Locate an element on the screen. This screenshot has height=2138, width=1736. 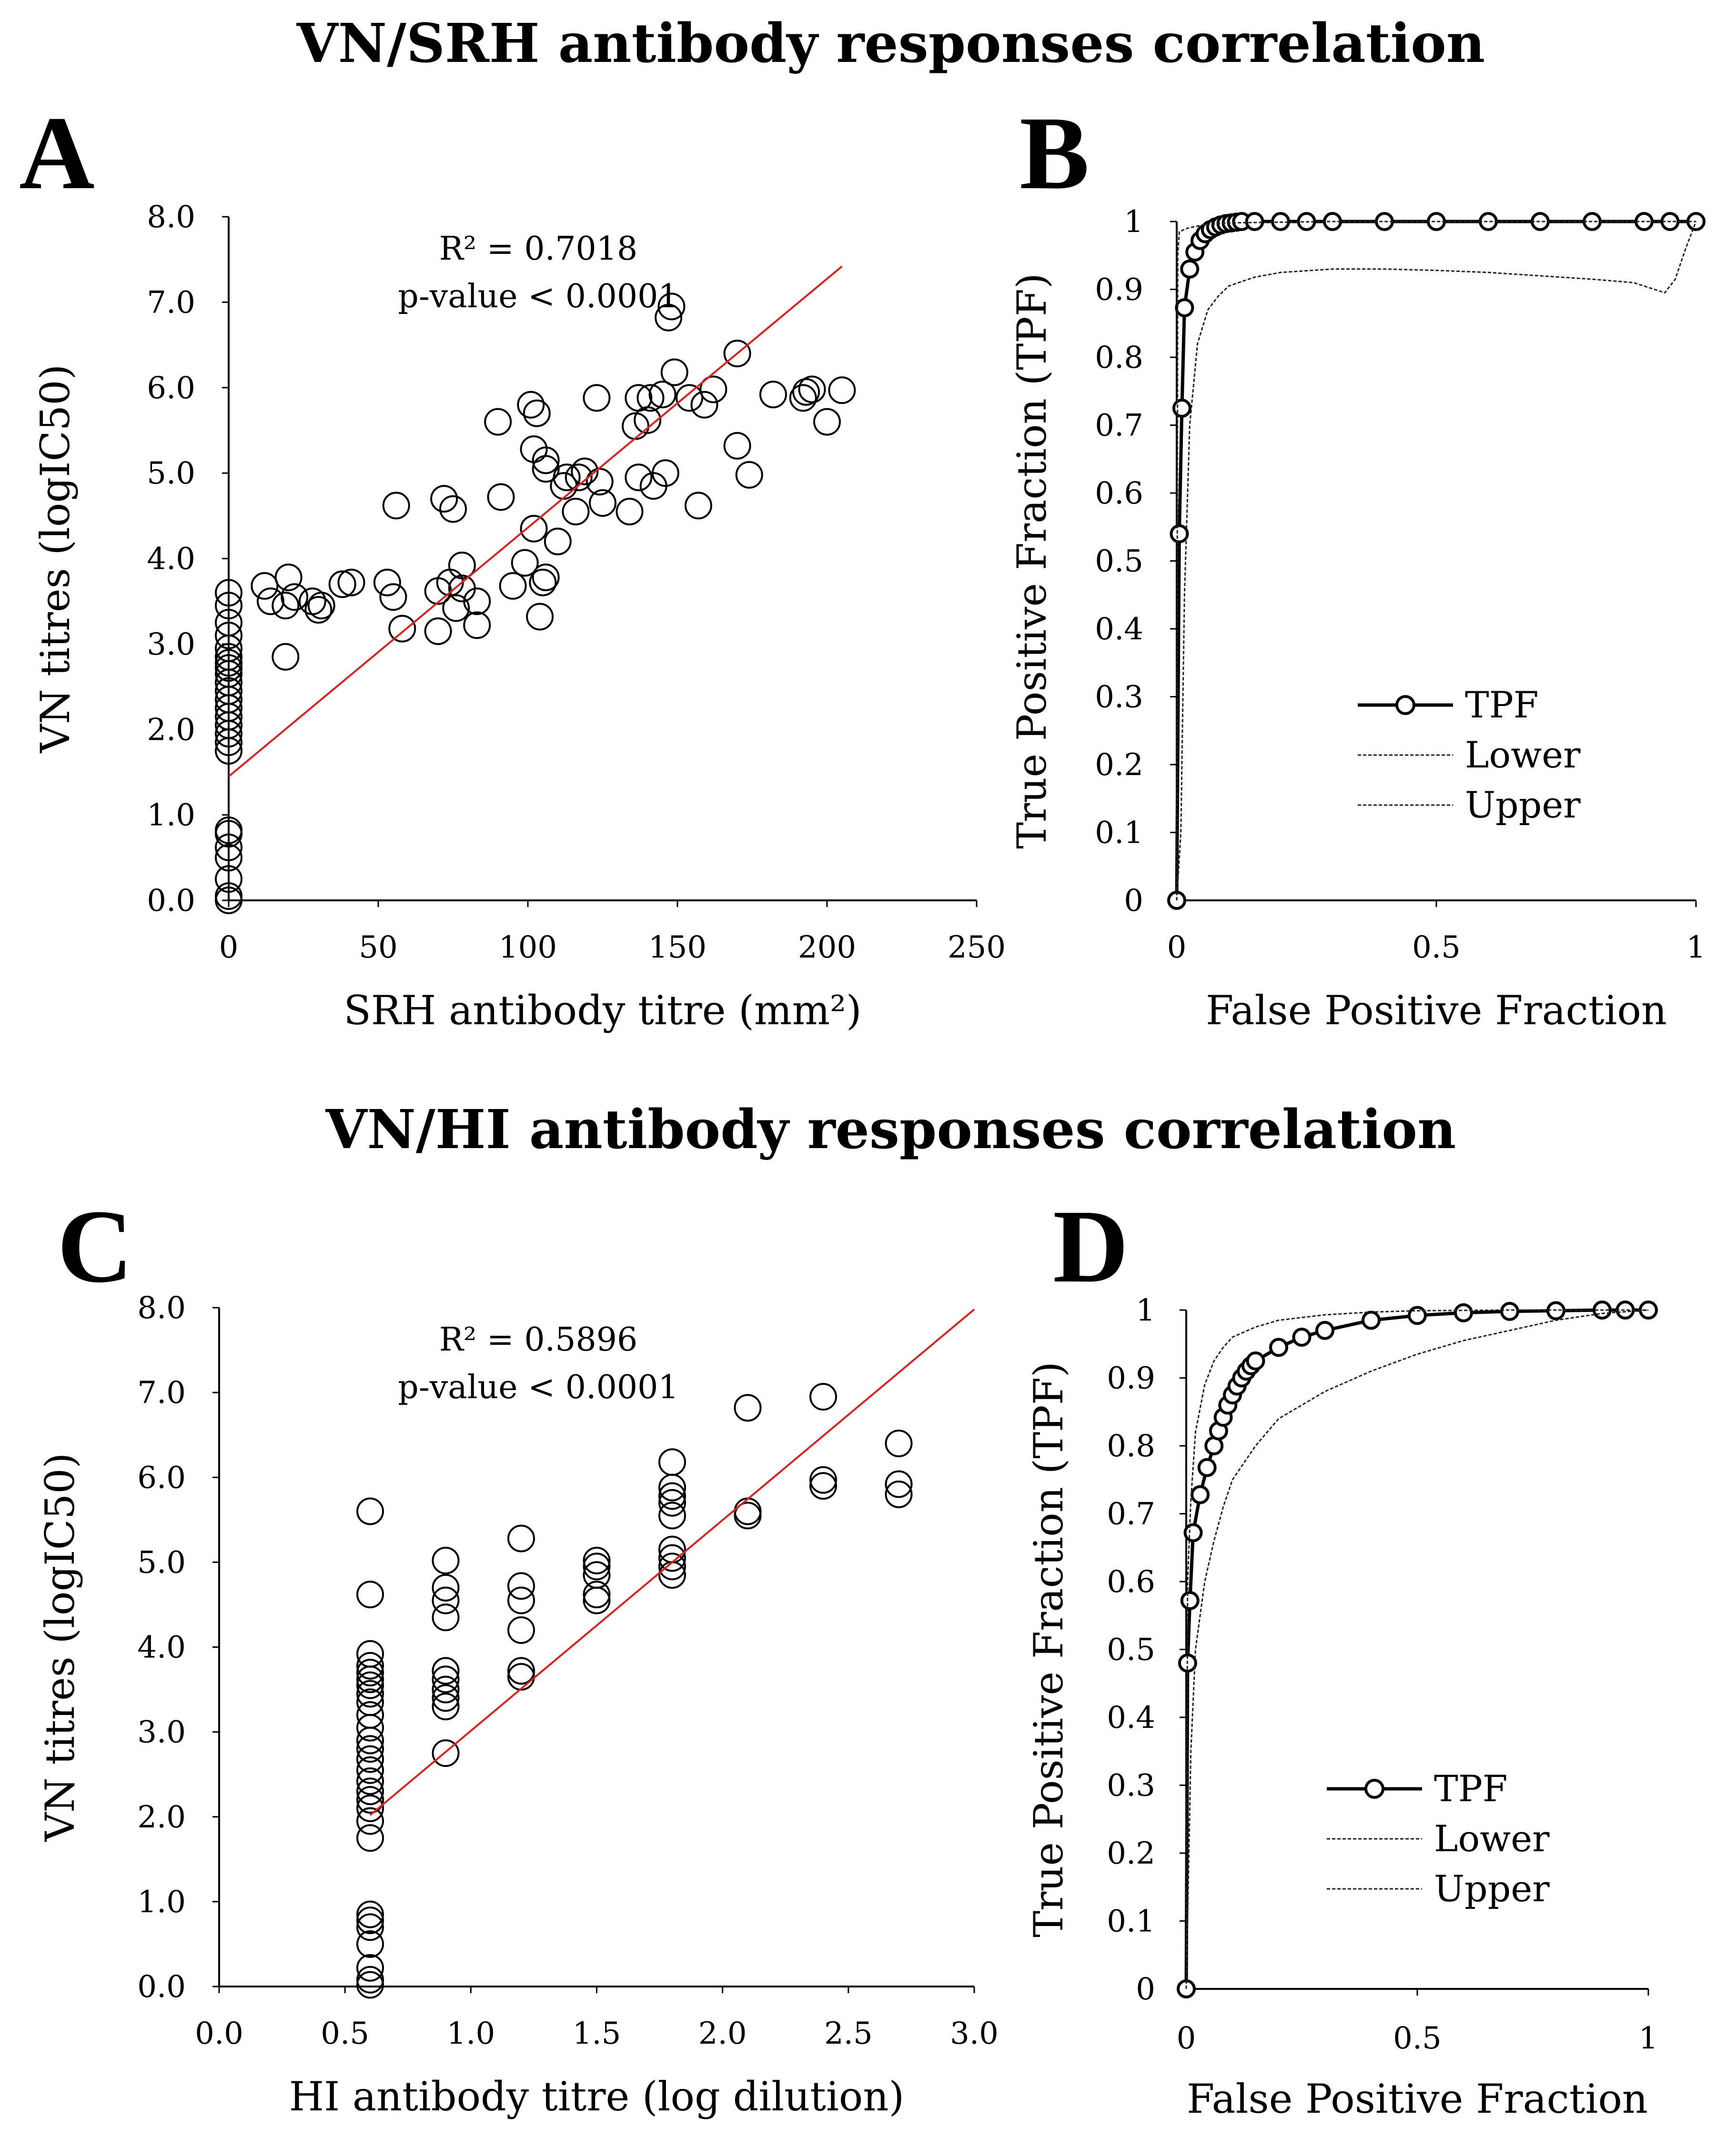
x-tick-label: 50 is located at coordinates (378, 948).